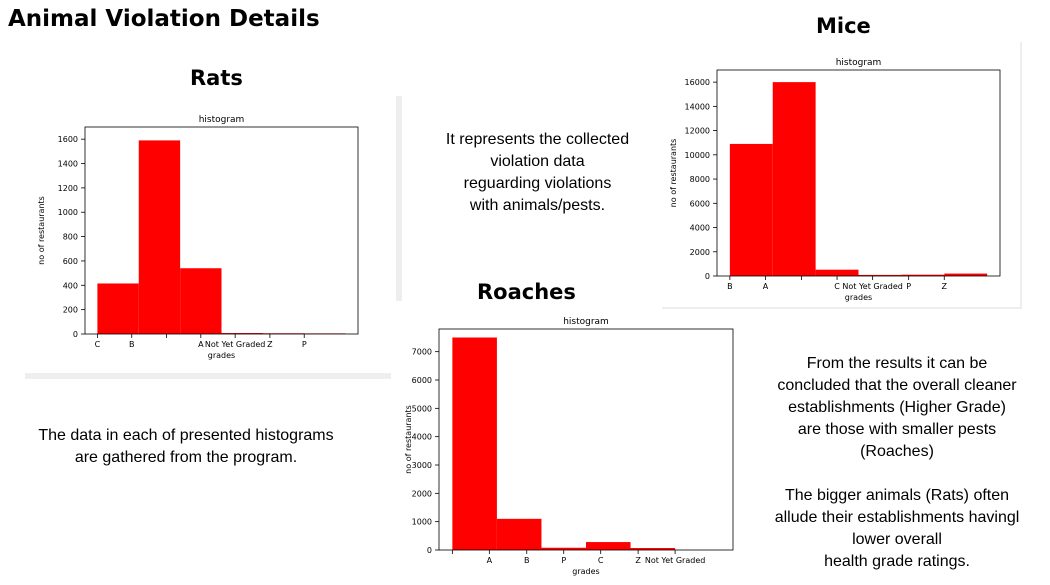 The image size is (1050, 585). I want to click on conclusion-line: lower overall, so click(897, 539).